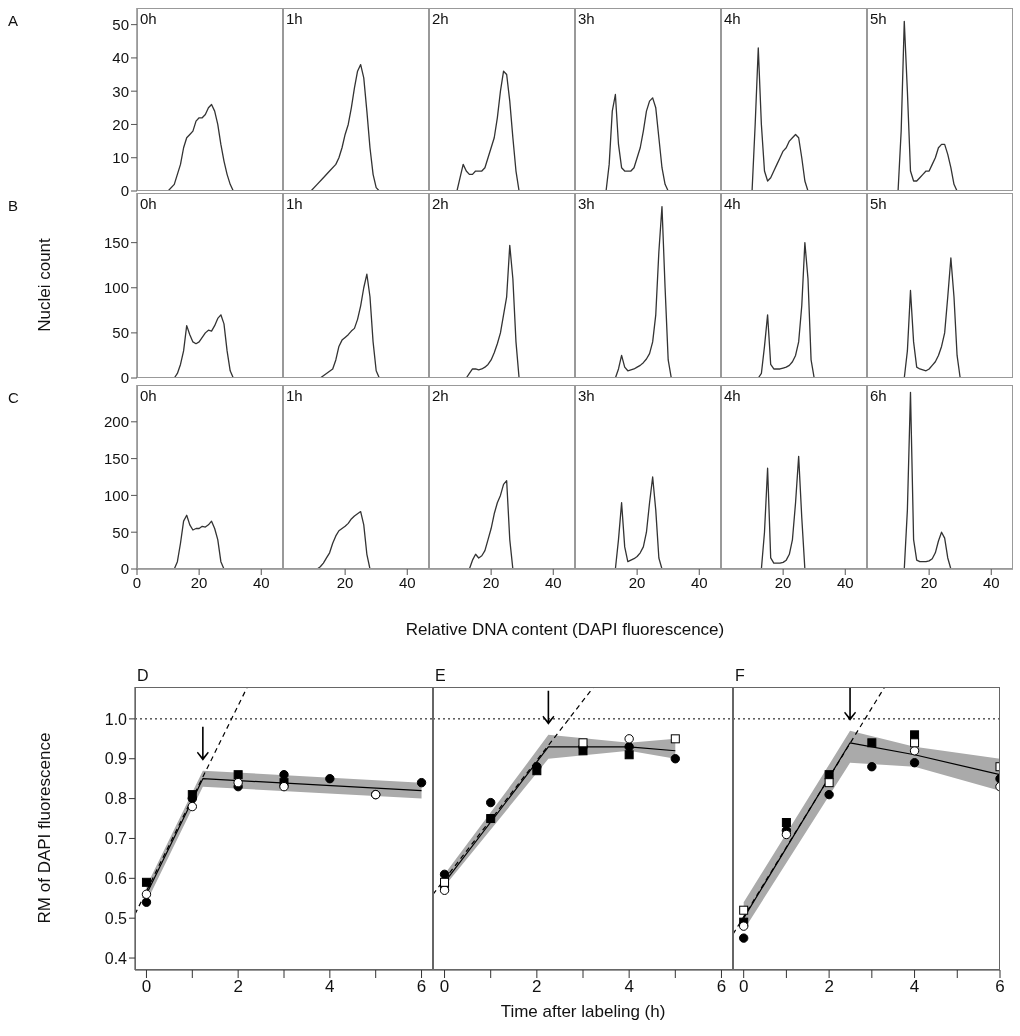 This screenshot has width=1020, height=1036. What do you see at coordinates (878, 395) in the screenshot?
I see `chart-title: 6h` at bounding box center [878, 395].